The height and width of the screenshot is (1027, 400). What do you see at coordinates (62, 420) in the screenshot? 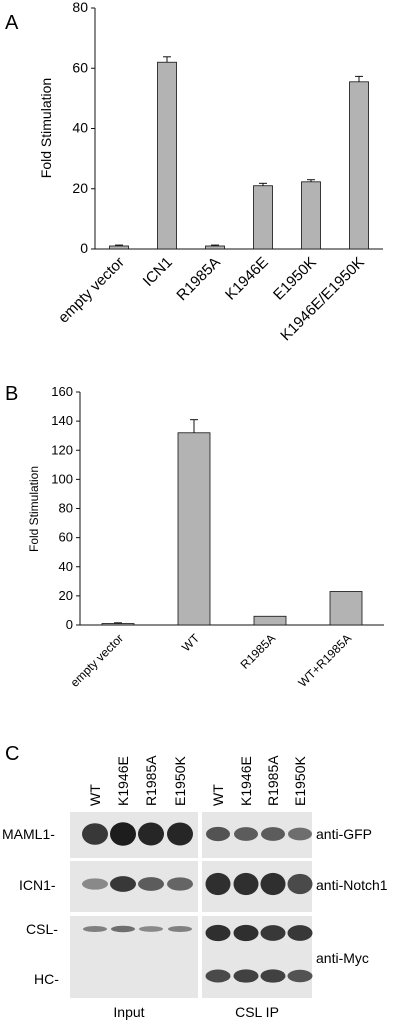
I see `y-tick-label: 140` at bounding box center [62, 420].